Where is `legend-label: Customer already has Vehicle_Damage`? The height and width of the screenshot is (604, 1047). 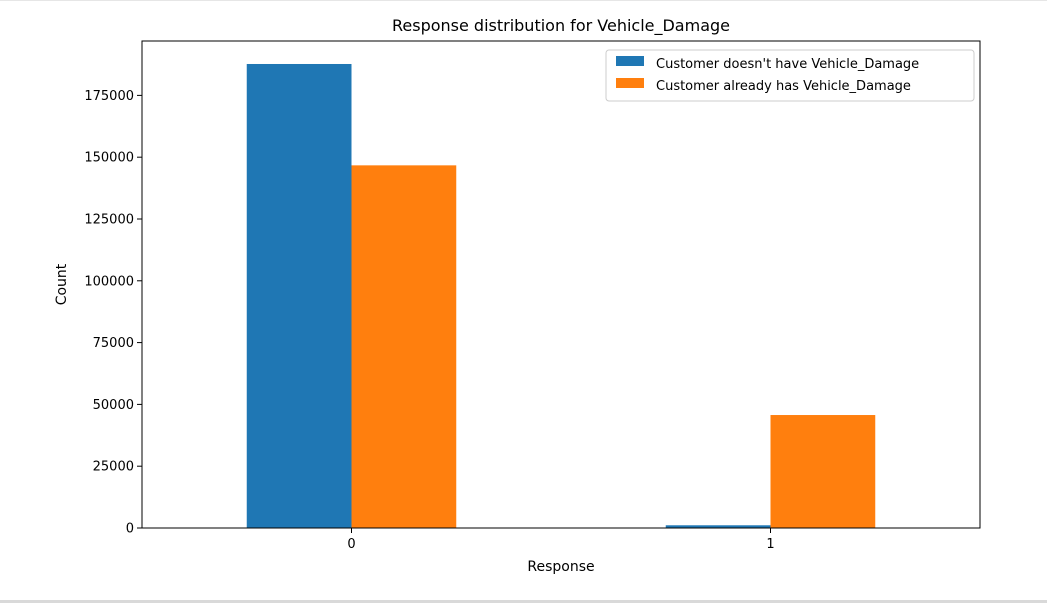 legend-label: Customer already has Vehicle_Damage is located at coordinates (783, 86).